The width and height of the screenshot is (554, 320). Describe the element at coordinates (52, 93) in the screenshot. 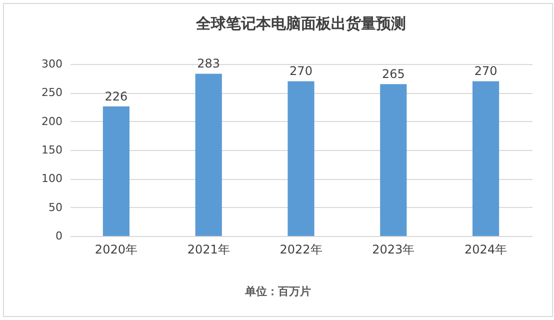

I see `y-tick-label: 250` at that location.